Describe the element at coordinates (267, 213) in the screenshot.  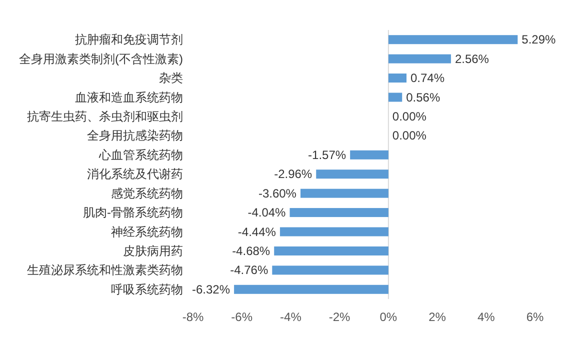
I see `data-label: -4.04%` at that location.